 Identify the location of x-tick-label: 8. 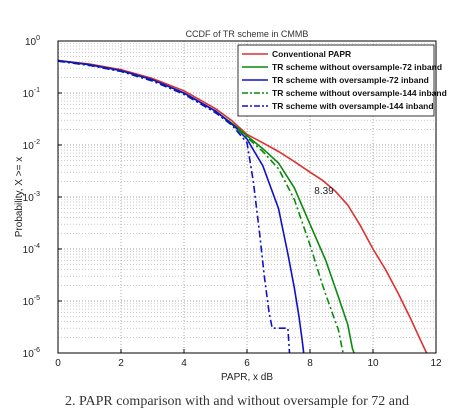
(310, 363).